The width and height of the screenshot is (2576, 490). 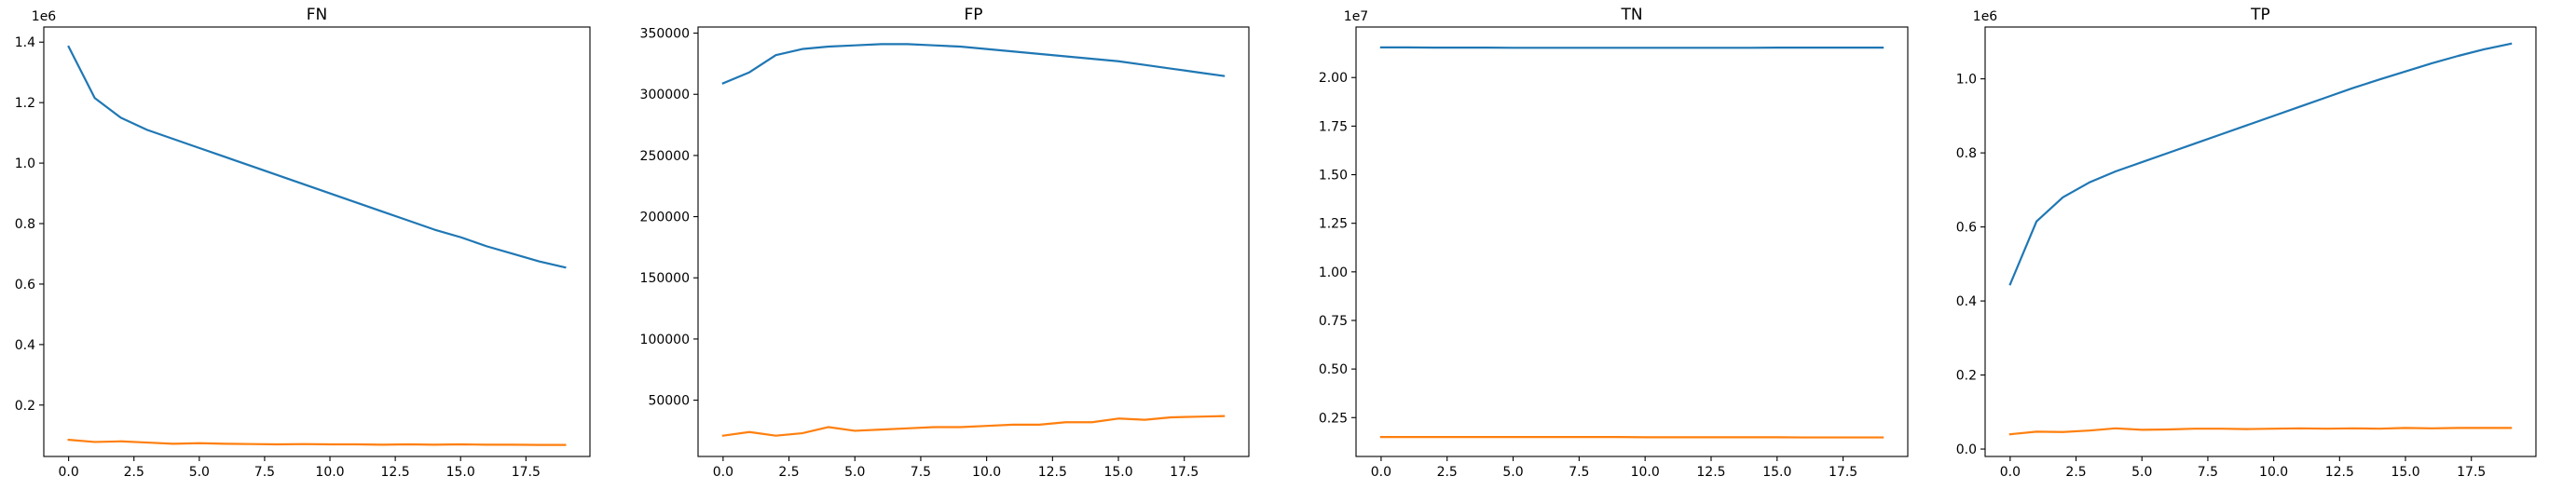 I want to click on y-tick-label: 0.75, so click(x=1333, y=321).